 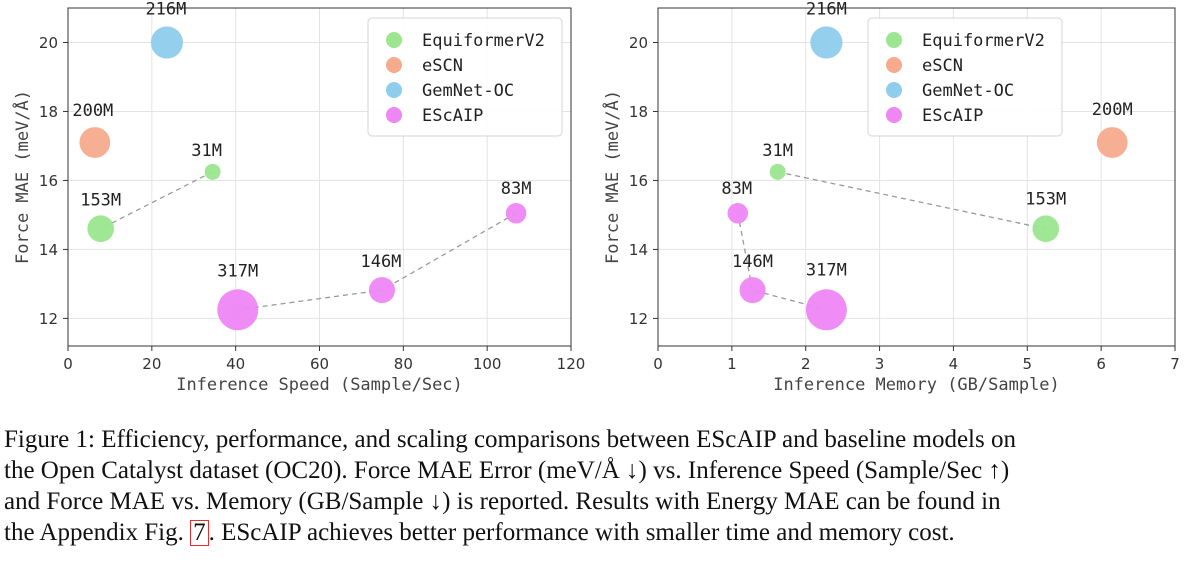 I want to click on x-tick-label: 4, so click(x=954, y=364).